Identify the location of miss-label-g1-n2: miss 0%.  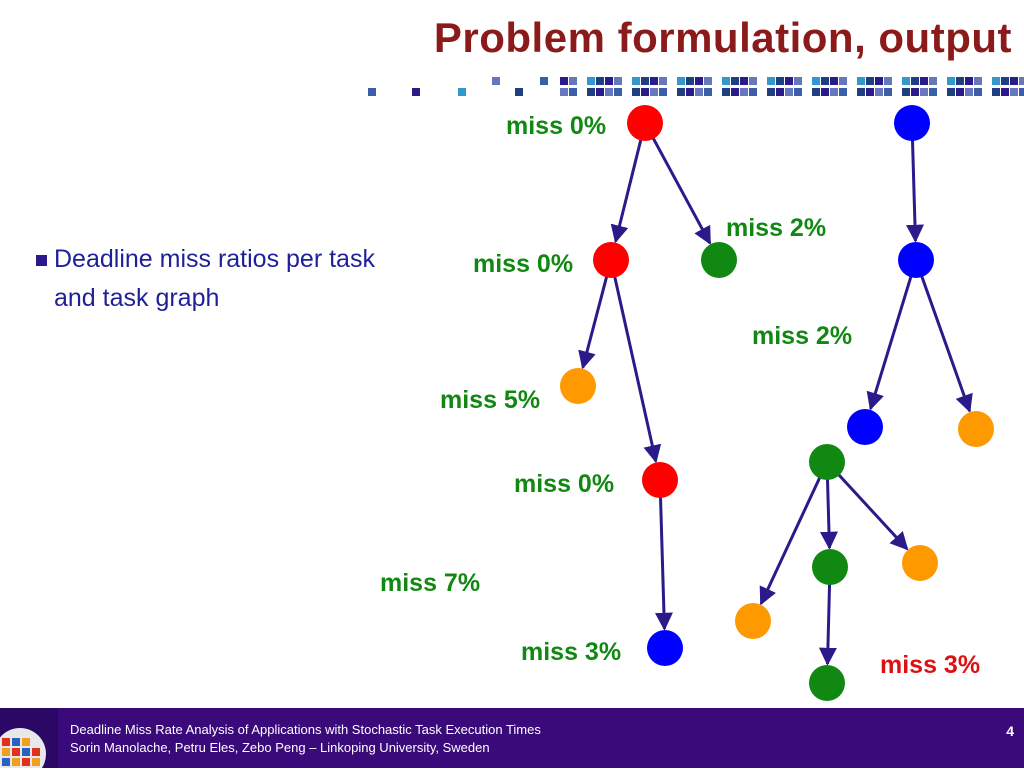
(523, 264).